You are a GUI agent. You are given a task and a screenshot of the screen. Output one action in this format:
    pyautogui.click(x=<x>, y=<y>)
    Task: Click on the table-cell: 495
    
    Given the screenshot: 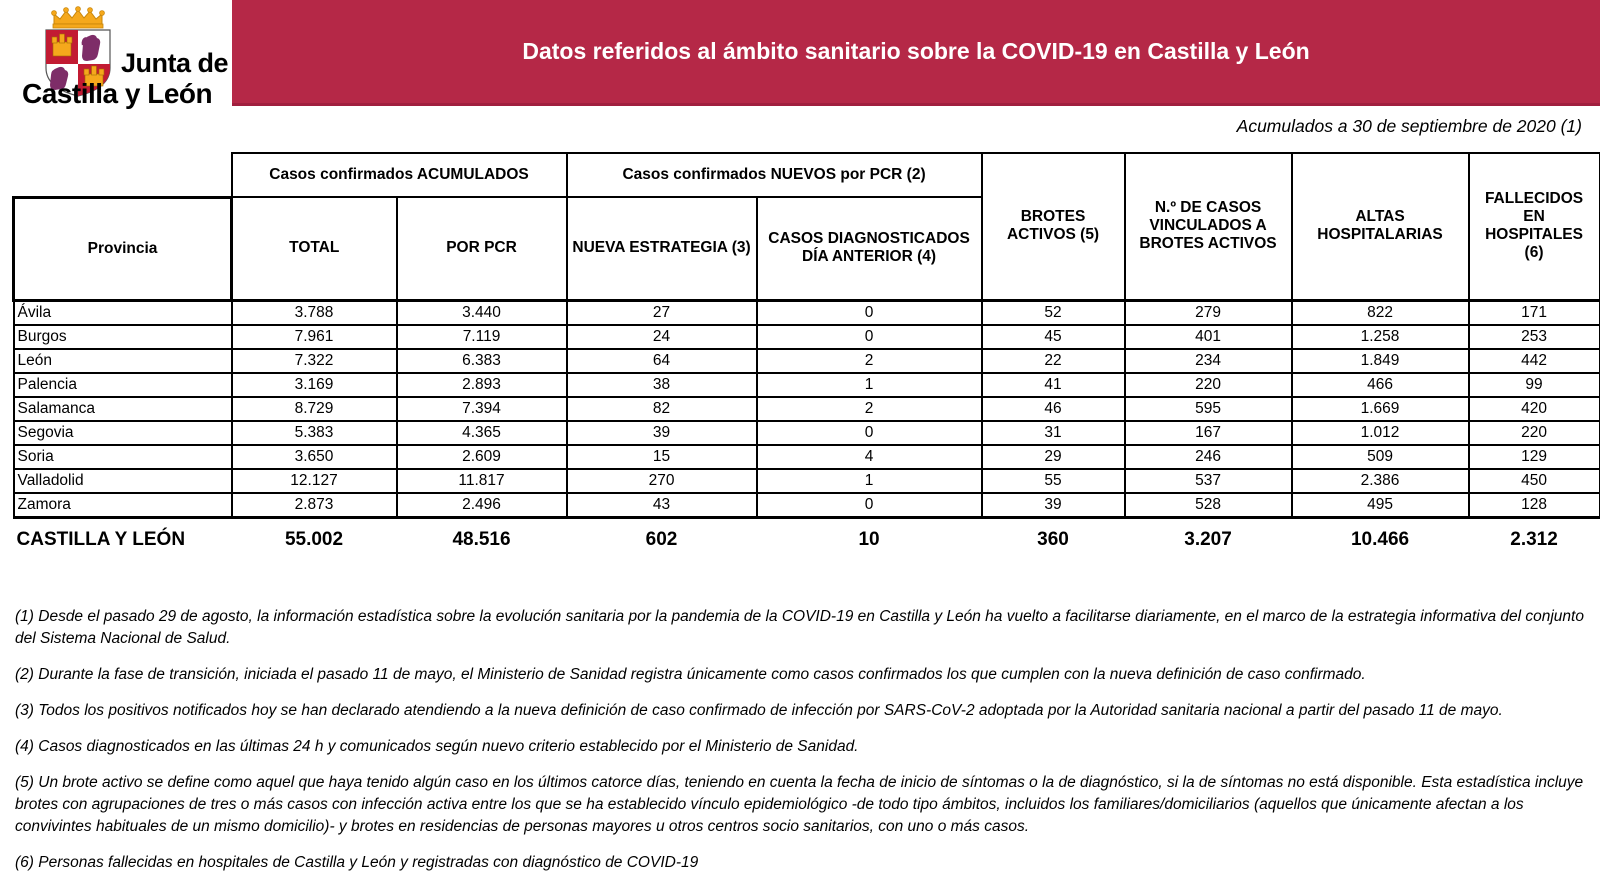 What is the action you would take?
    pyautogui.click(x=1380, y=505)
    